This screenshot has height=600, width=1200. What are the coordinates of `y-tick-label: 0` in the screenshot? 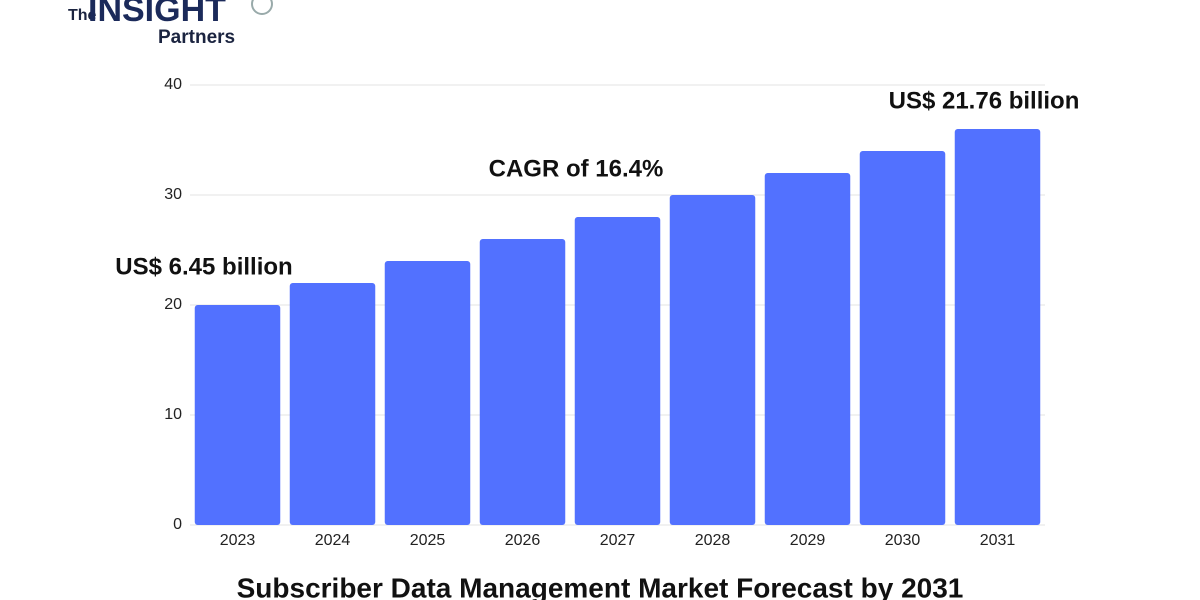 It's located at (177, 524).